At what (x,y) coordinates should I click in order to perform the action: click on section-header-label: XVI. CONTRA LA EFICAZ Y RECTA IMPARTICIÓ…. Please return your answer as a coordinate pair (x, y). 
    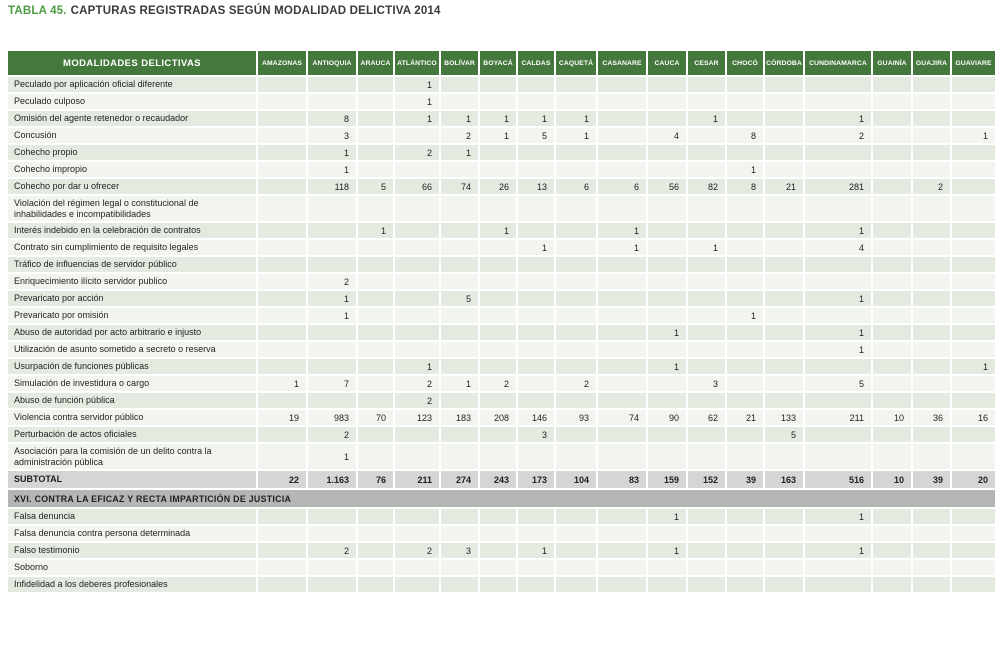
    Looking at the image, I should click on (502, 499).